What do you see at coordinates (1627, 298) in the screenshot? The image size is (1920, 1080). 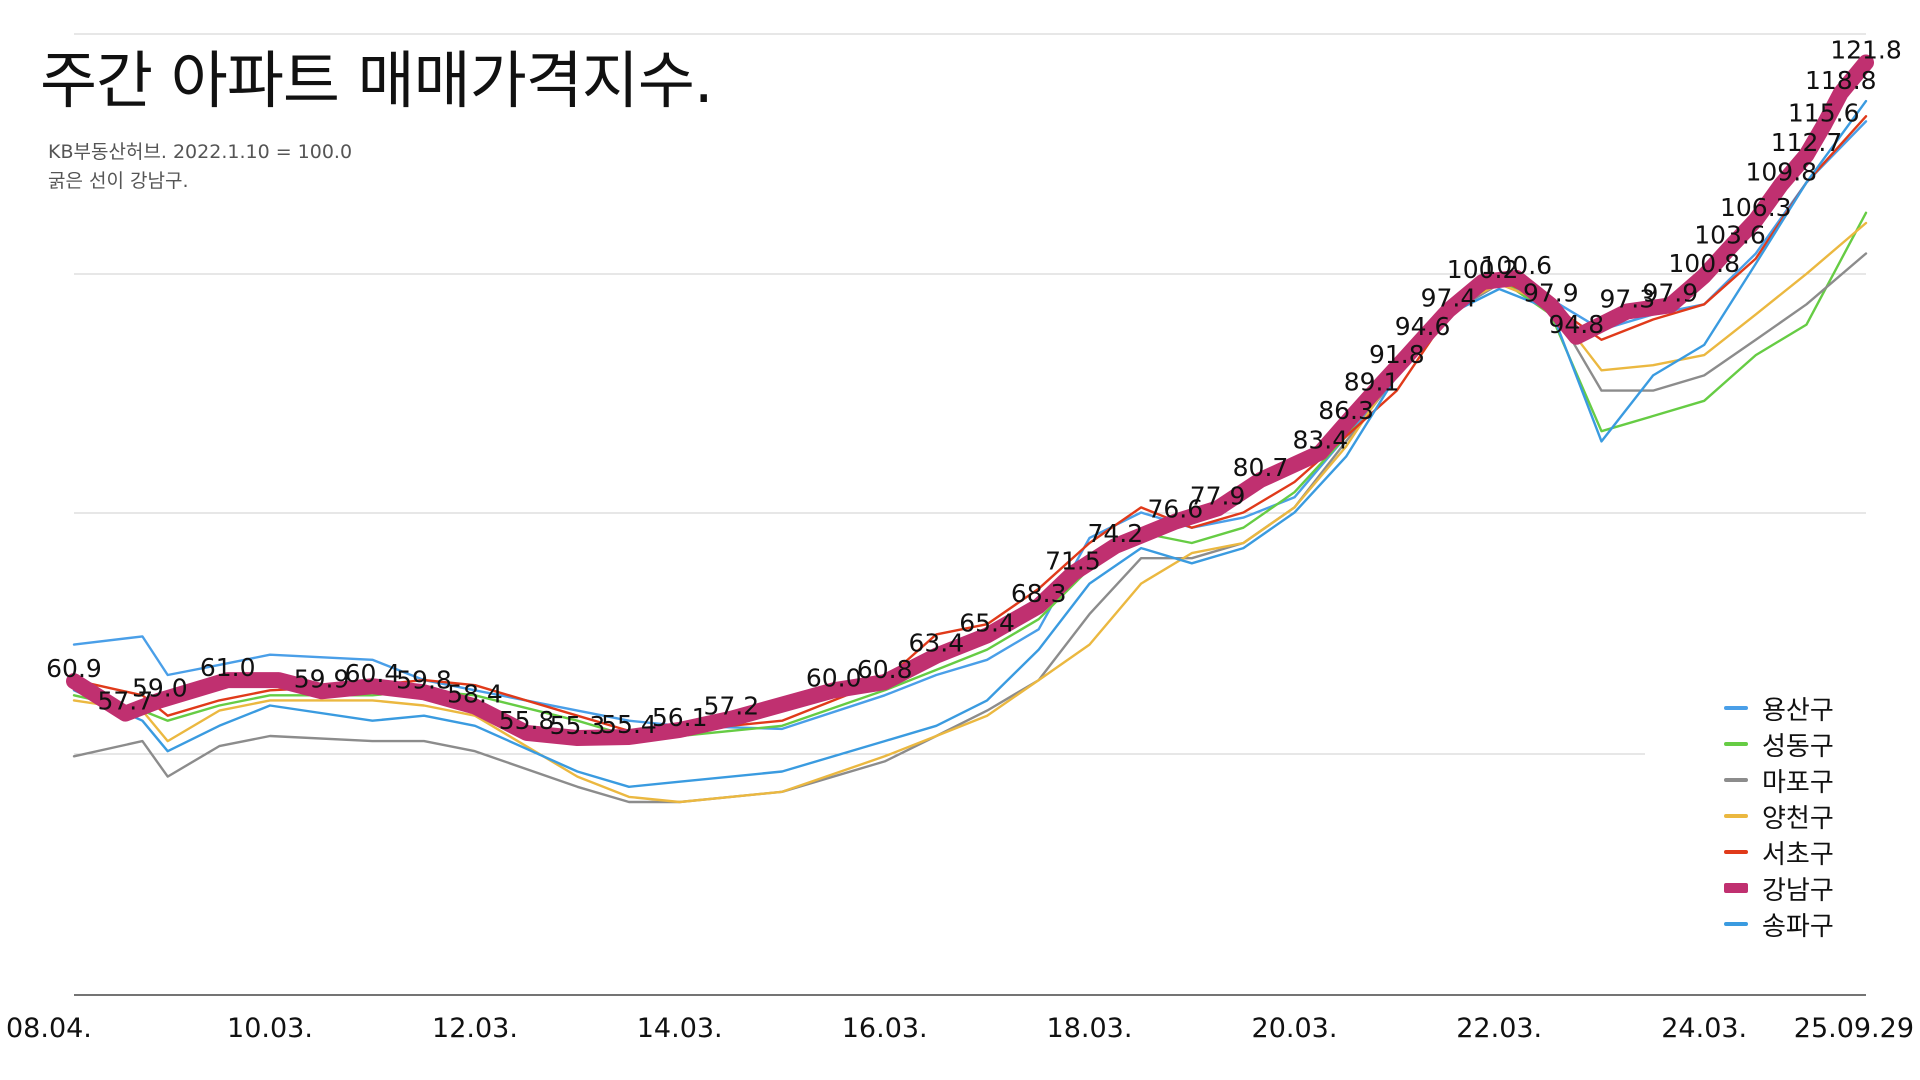 I see `data-label: 97.3` at bounding box center [1627, 298].